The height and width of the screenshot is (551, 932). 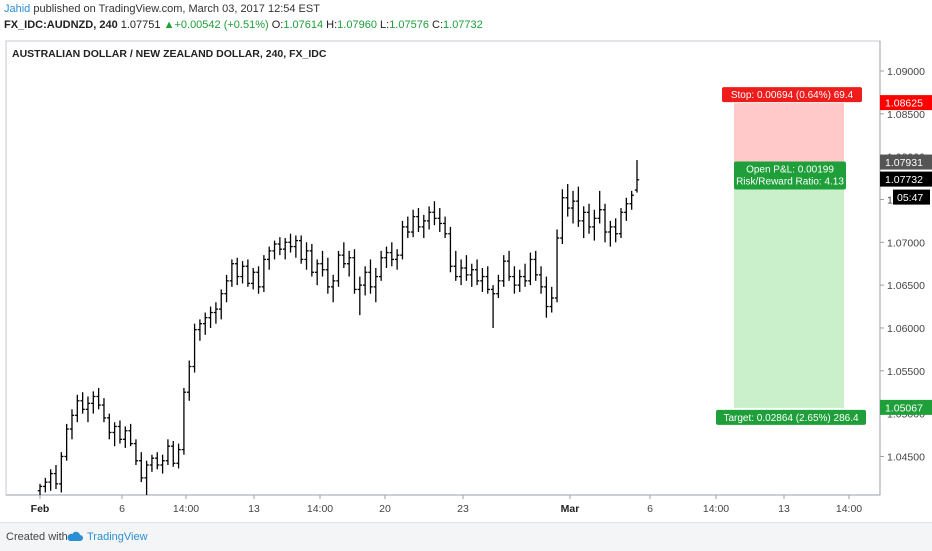 I want to click on stop-price-tag: 1.08625, so click(x=906, y=103).